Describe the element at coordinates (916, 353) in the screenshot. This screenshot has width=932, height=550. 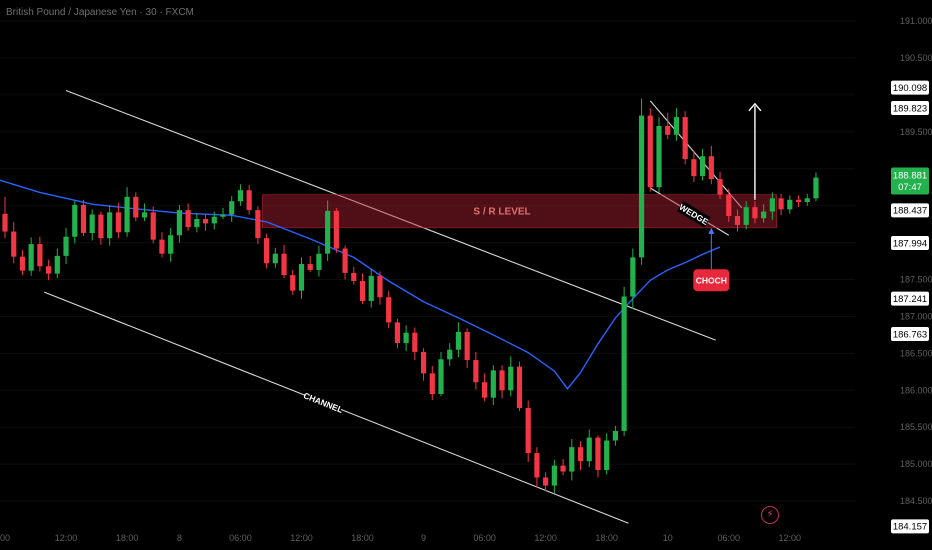
I see `price-tick: 186.500` at that location.